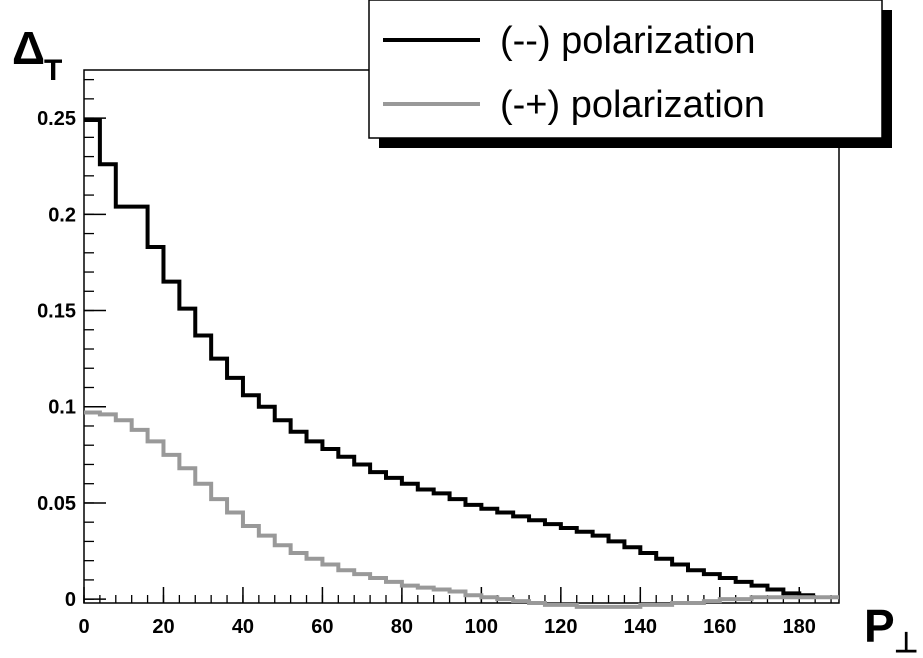 This screenshot has width=923, height=658. Describe the element at coordinates (879, 626) in the screenshot. I see `x-axis-title: P` at that location.